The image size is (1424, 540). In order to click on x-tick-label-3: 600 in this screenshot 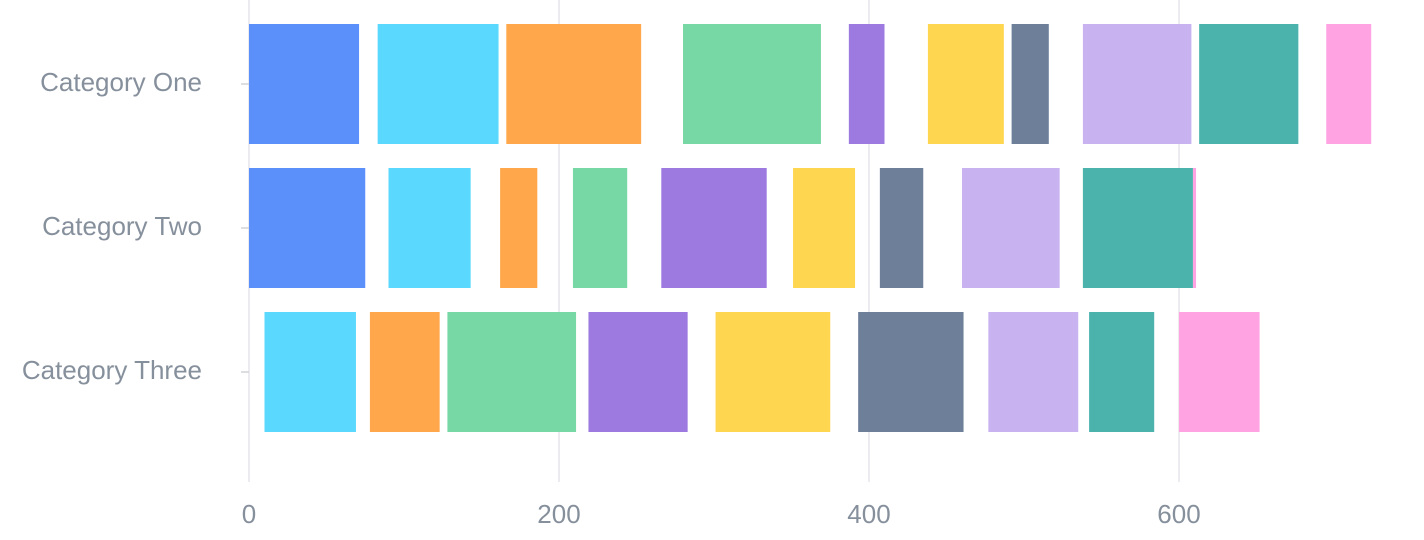, I will do `click(1178, 514)`.